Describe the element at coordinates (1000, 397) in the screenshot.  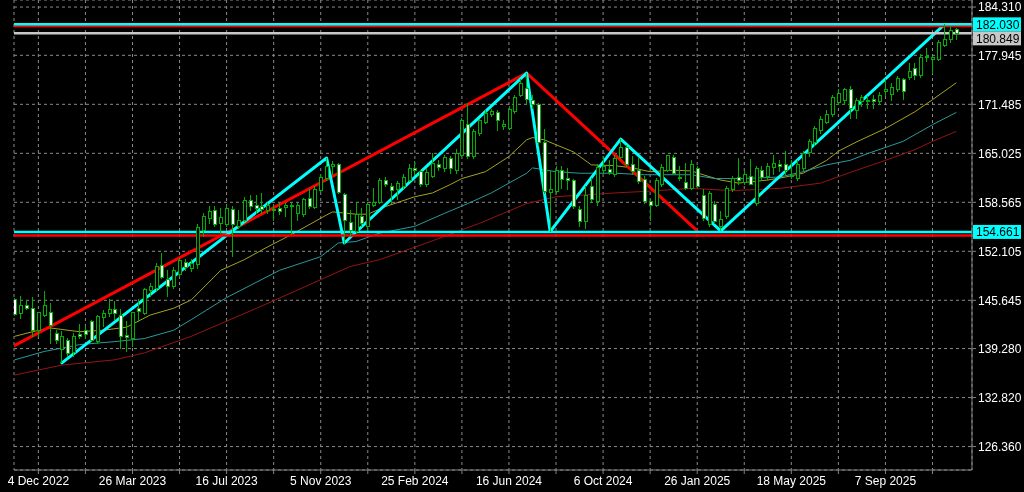
I see `y-tick-label: 132.820` at that location.